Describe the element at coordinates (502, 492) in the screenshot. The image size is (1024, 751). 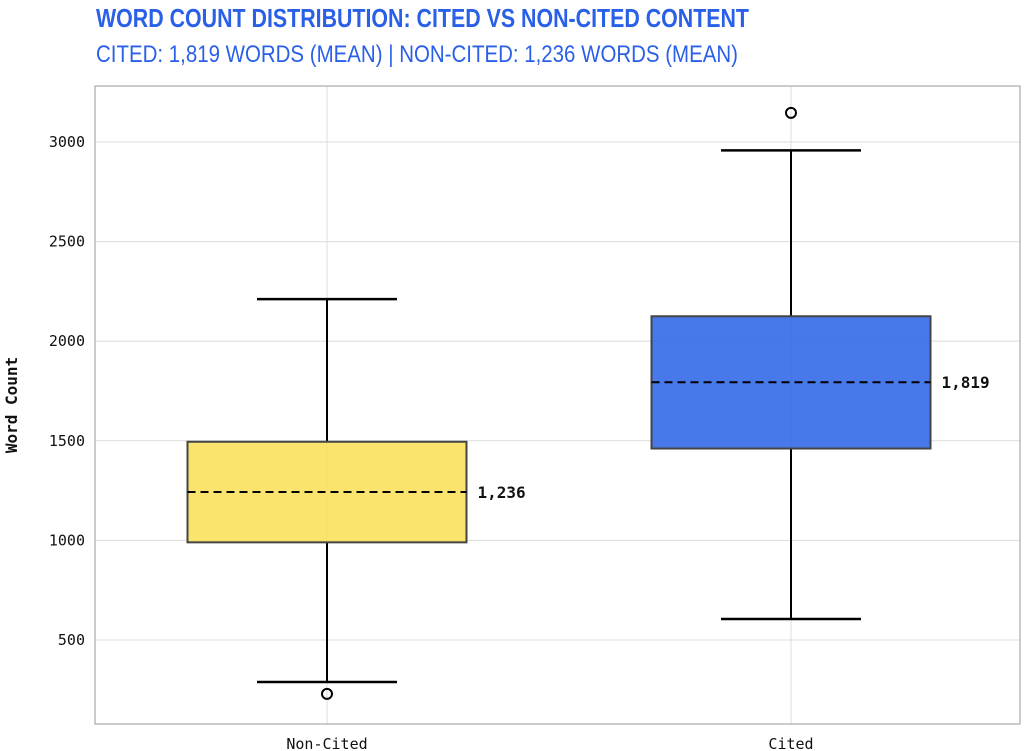
I see `mean-label: 1,236` at that location.